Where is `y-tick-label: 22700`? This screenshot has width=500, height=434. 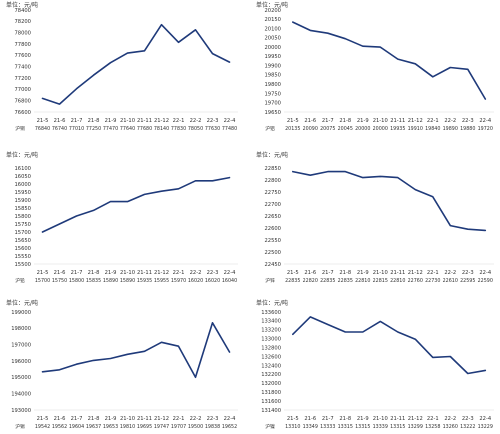 y-tick-label: 22700 is located at coordinates (272, 205).